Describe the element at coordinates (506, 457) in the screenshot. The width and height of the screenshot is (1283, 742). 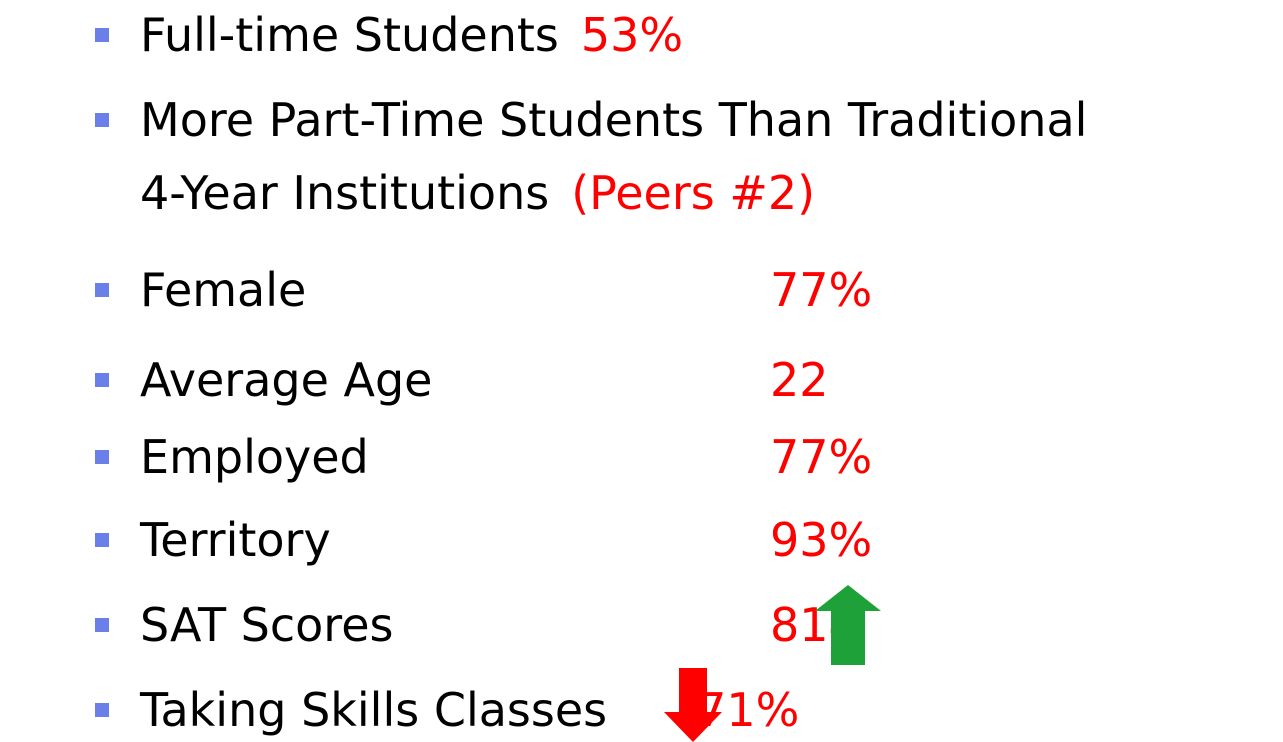
I see `list-item: Employed 77%` at that location.